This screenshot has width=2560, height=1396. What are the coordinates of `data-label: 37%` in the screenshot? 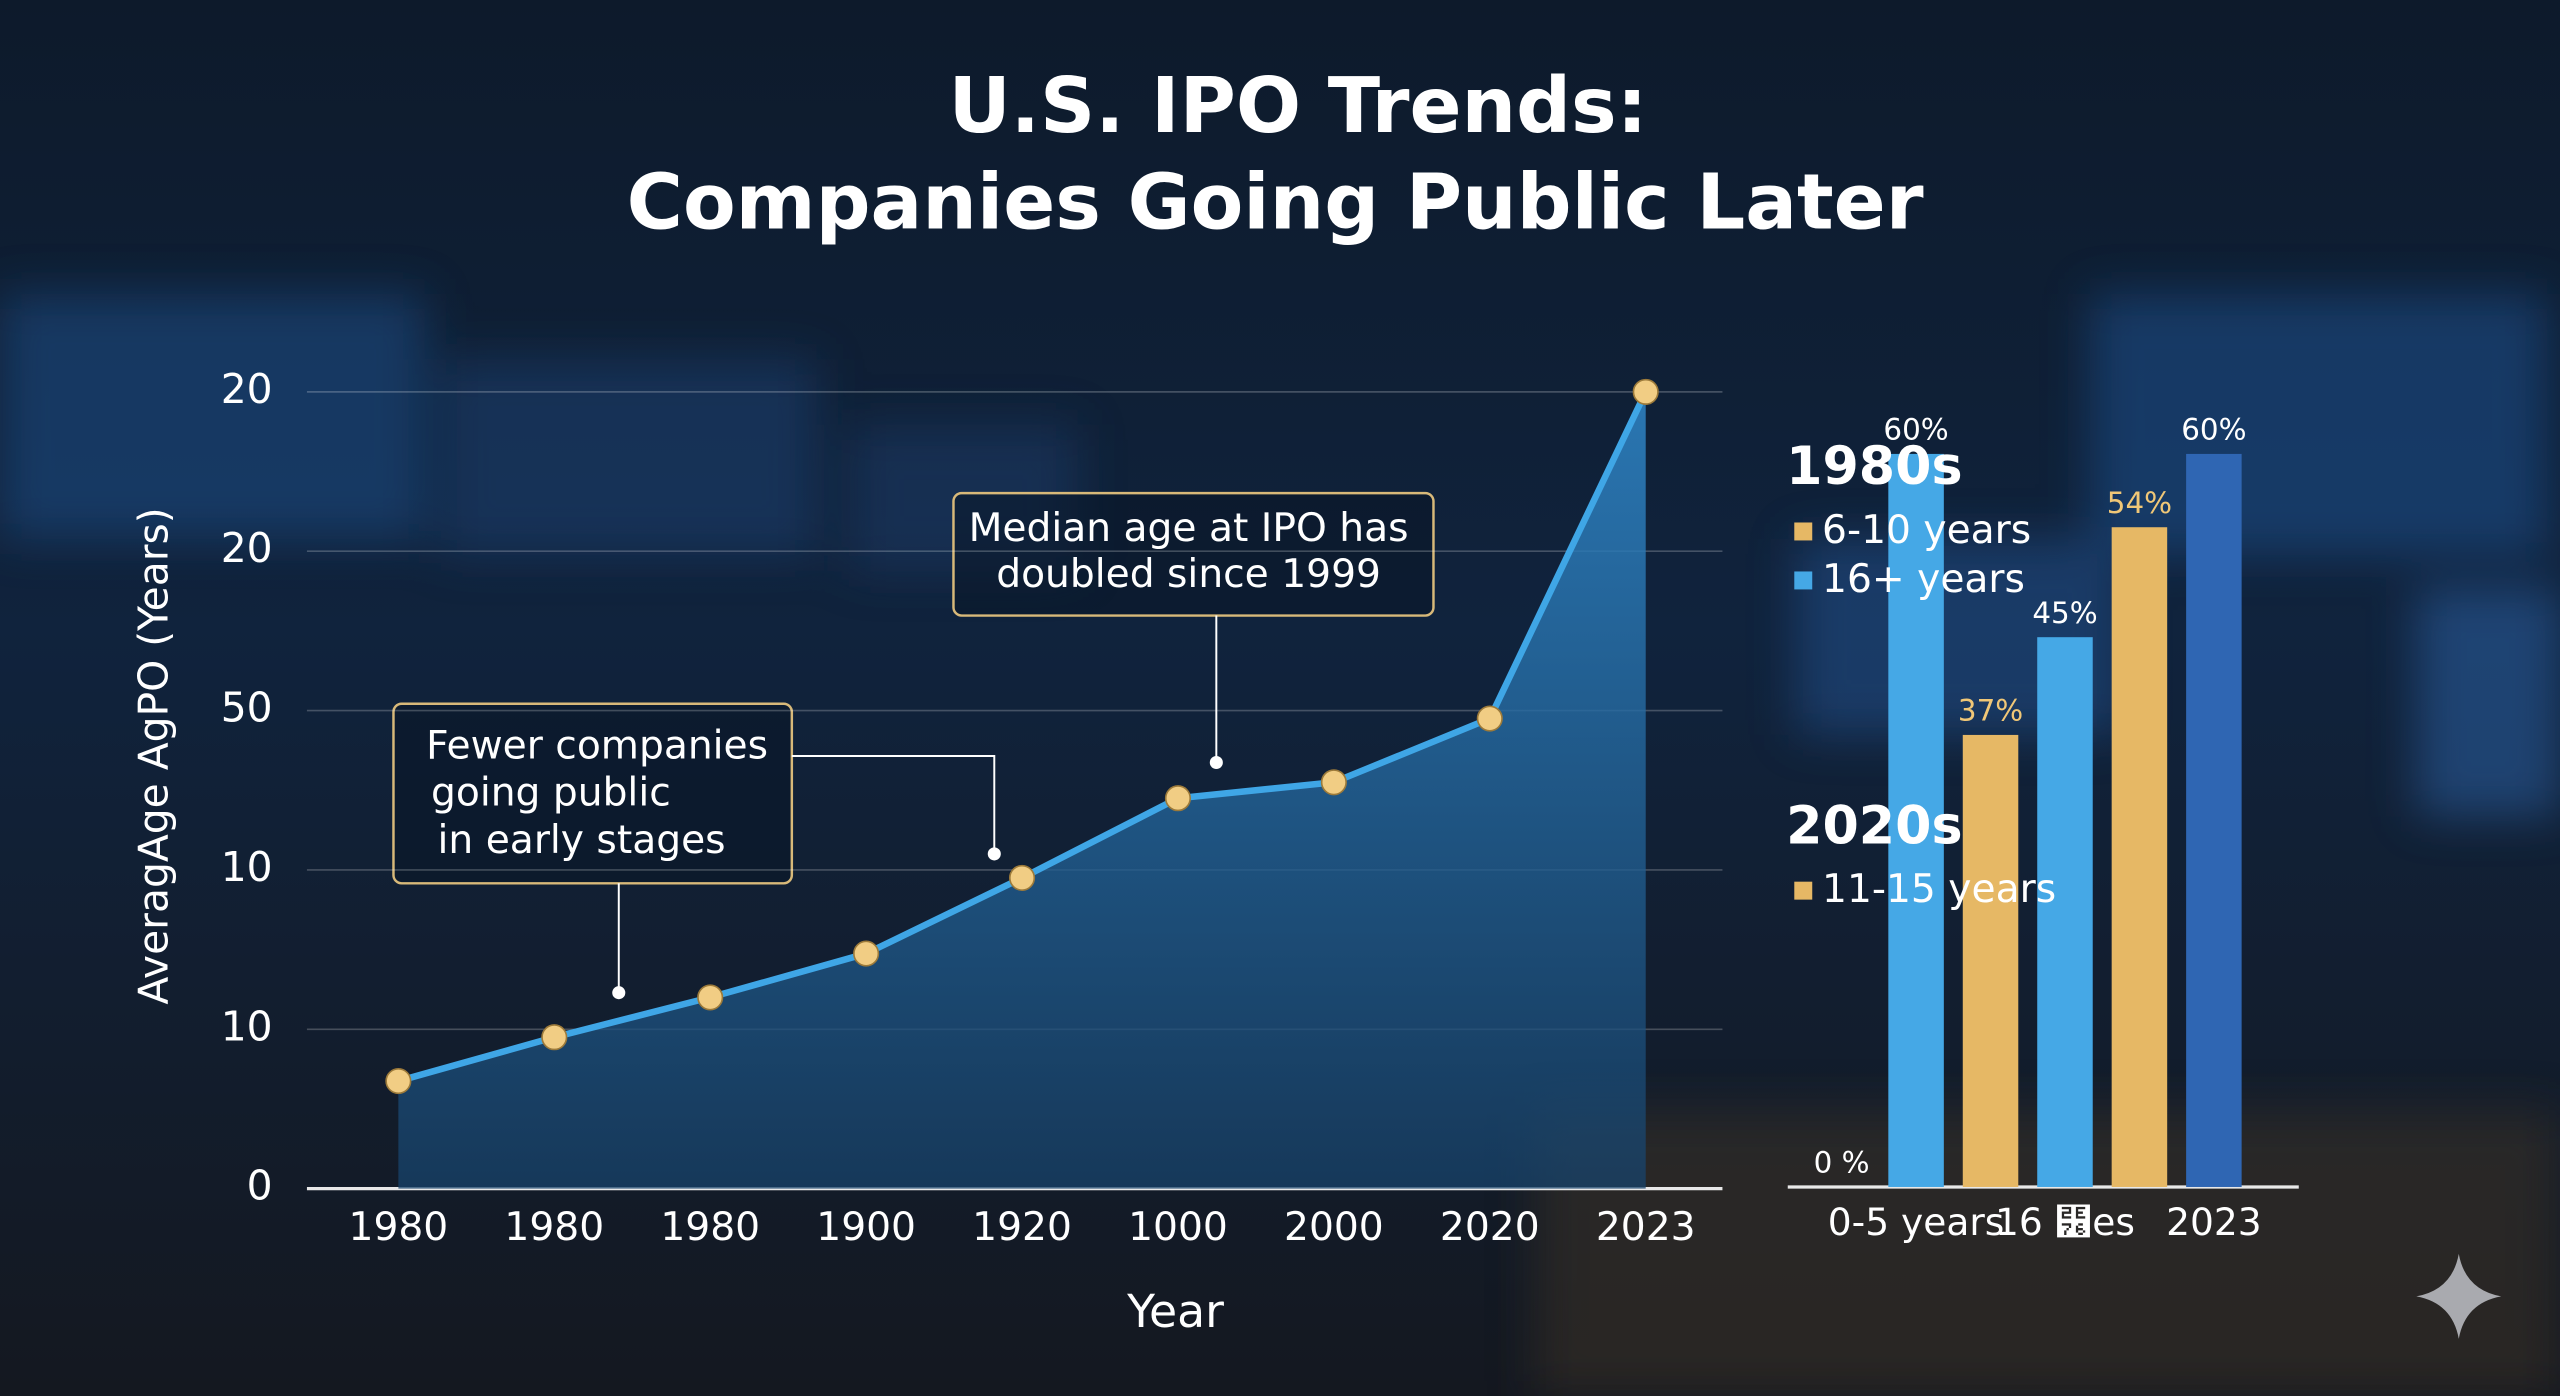 It's located at (1990, 711).